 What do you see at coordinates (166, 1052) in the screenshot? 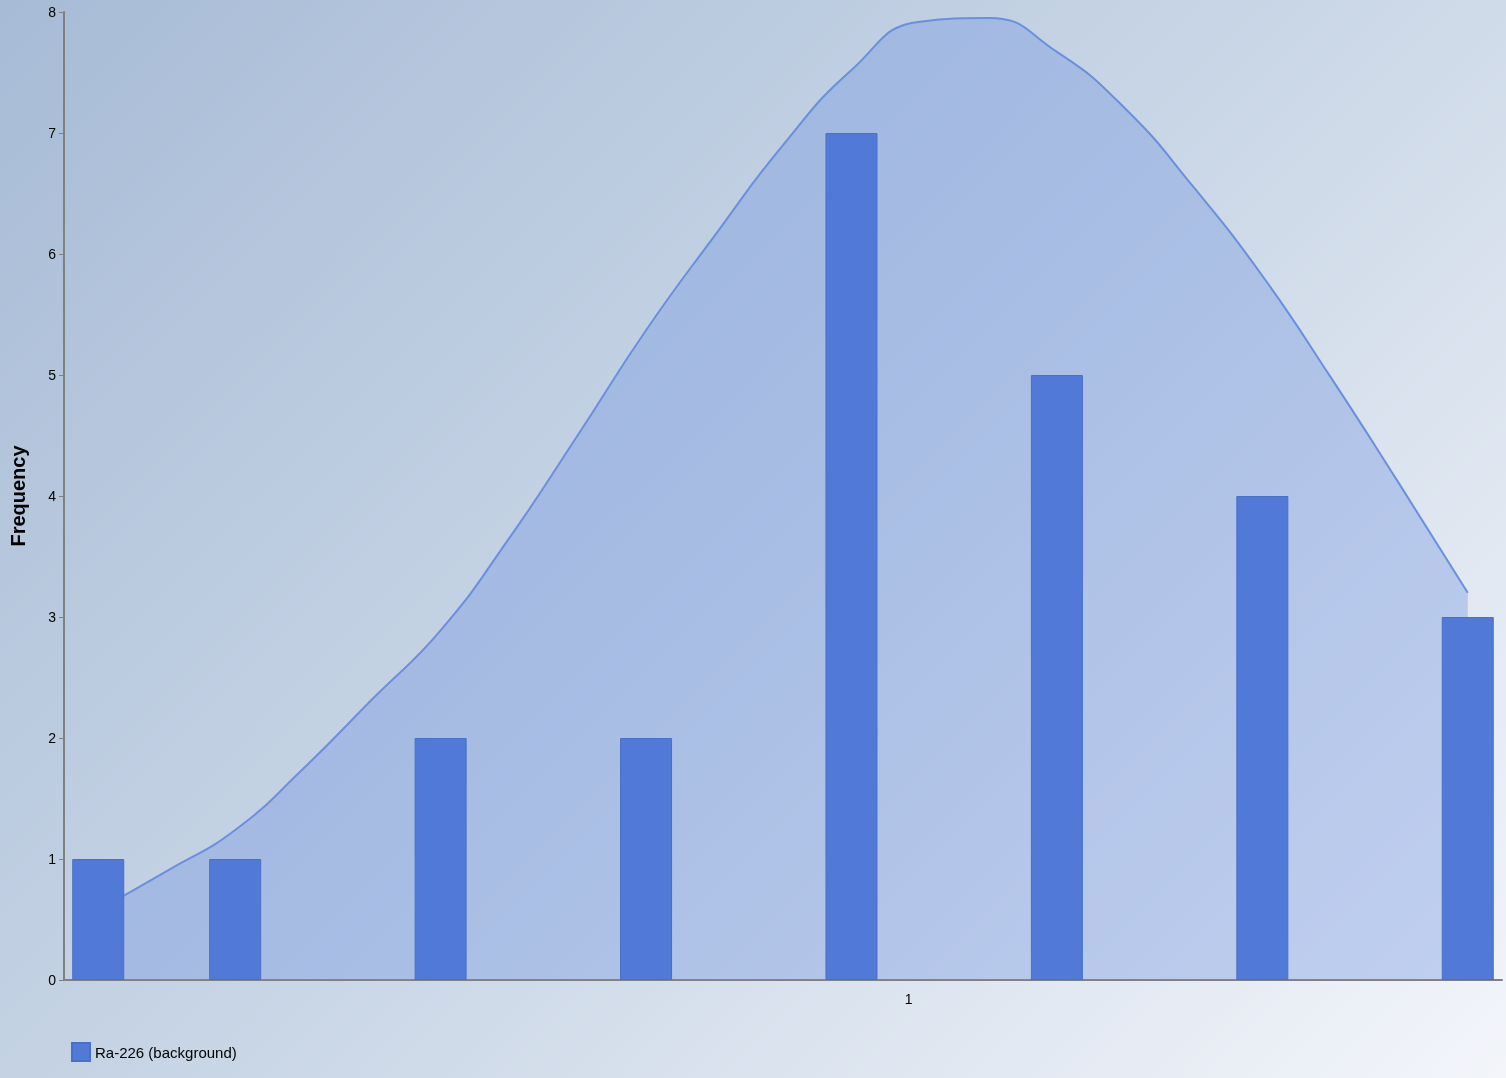
I see `legend-label: Ra-226 (background)` at bounding box center [166, 1052].